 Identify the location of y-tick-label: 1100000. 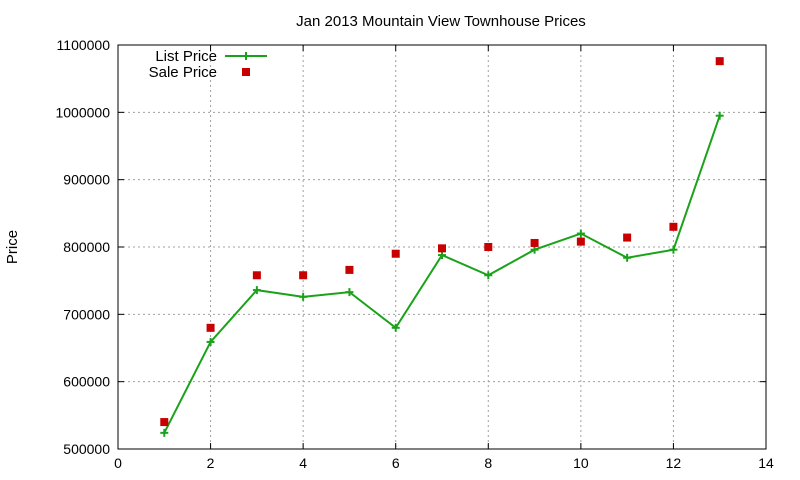
(84, 45).